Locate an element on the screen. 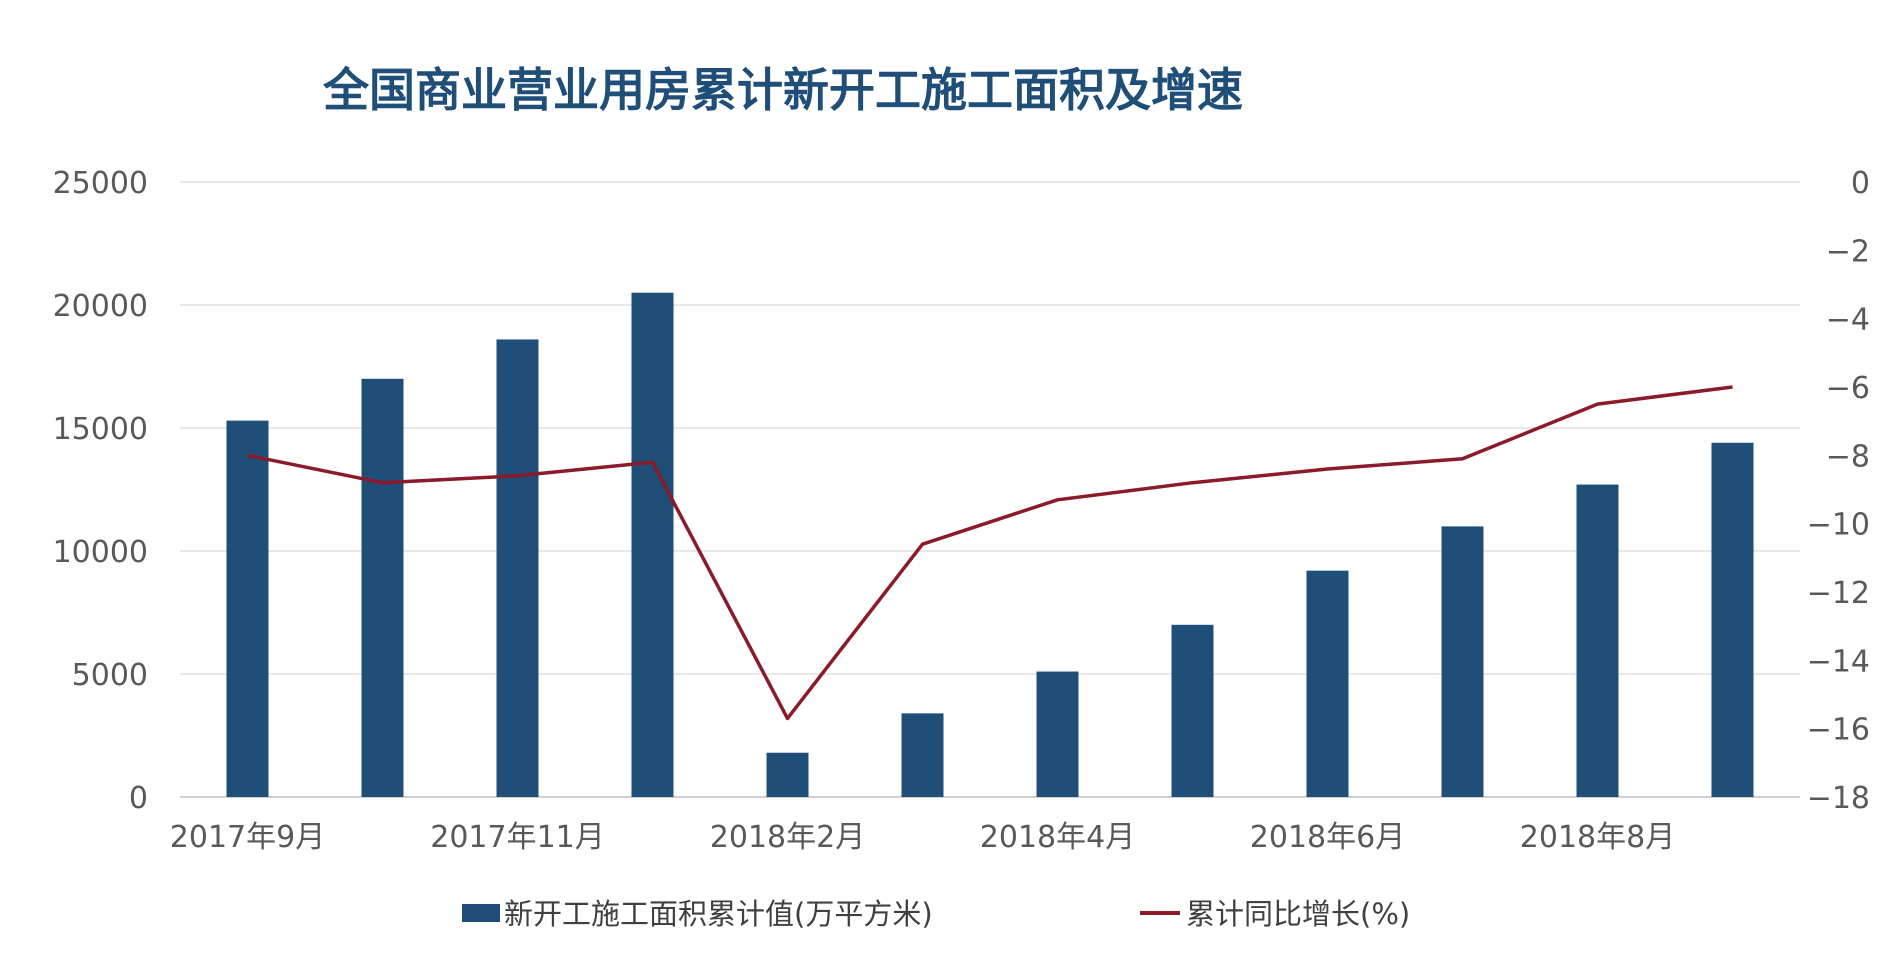 The width and height of the screenshot is (1903, 953). y-right-tick-label: −12 is located at coordinates (1838, 593).